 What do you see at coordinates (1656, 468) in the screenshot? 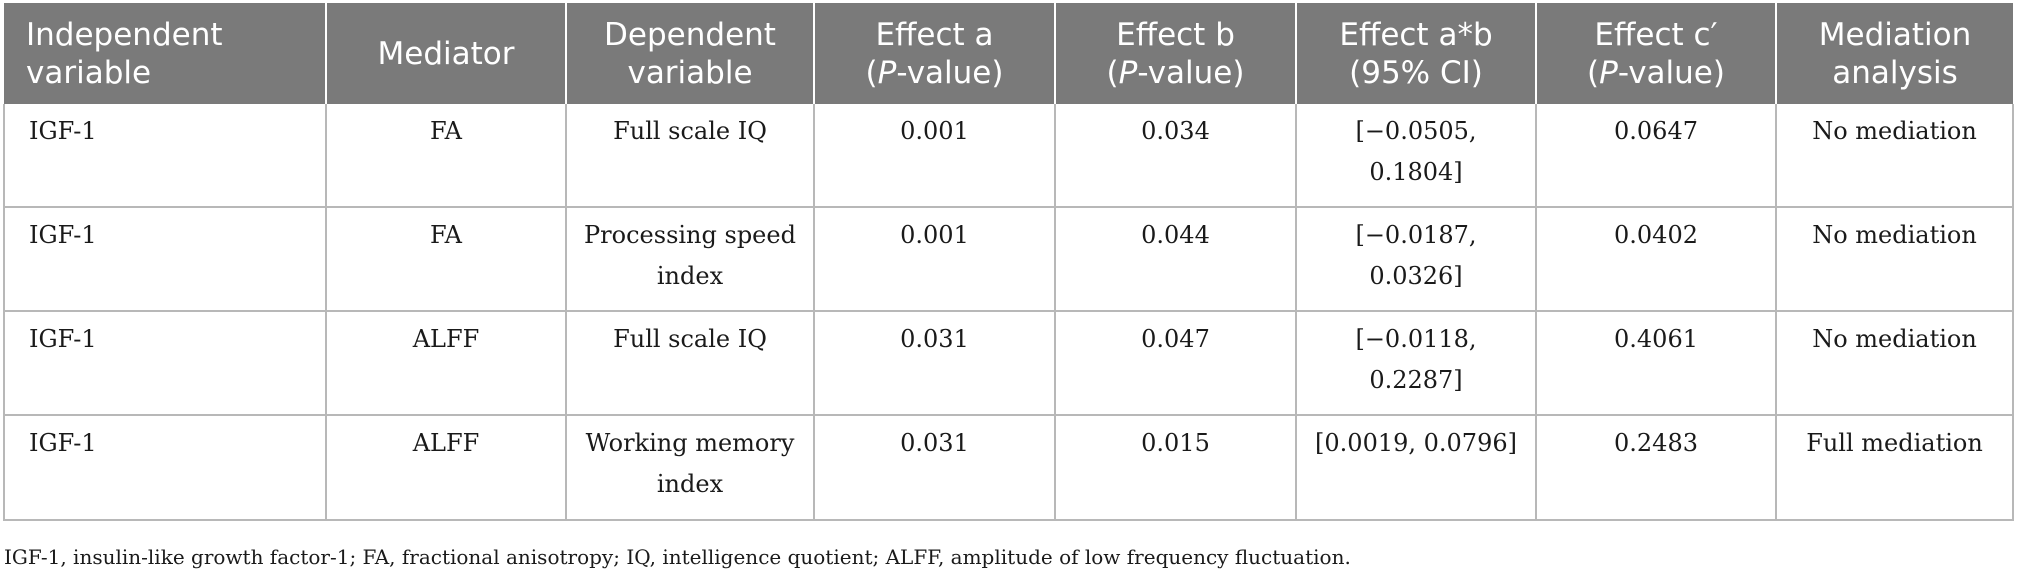
I see `cell-effect-c-prime: 0.2483` at bounding box center [1656, 468].